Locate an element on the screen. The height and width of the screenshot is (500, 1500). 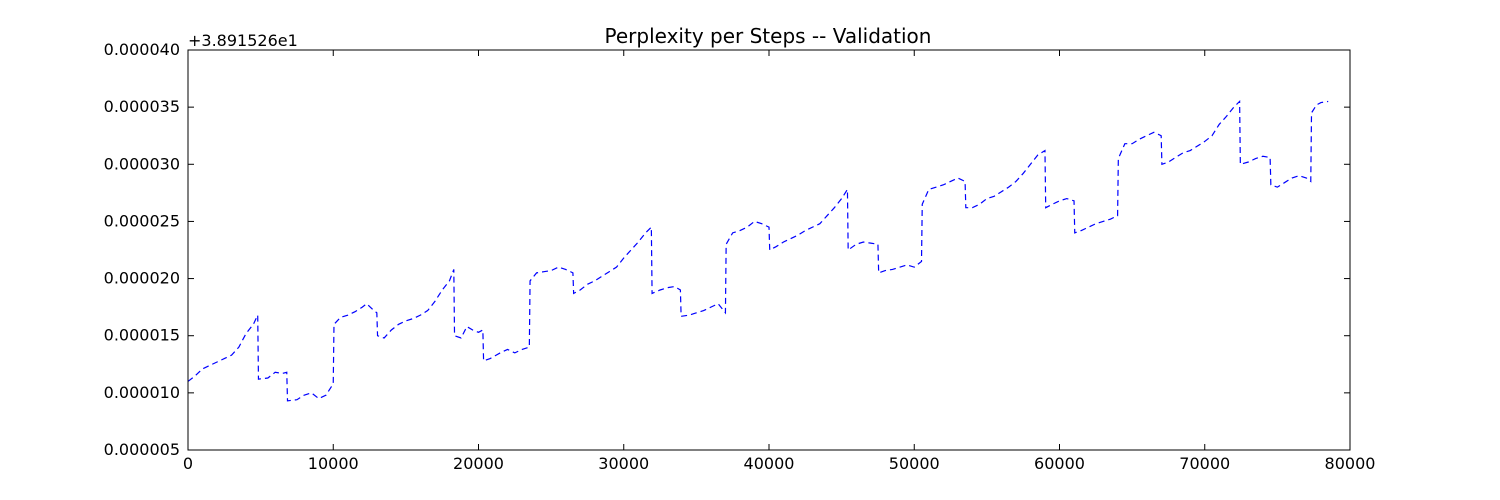
x-tick-label: 50000 is located at coordinates (914, 463).